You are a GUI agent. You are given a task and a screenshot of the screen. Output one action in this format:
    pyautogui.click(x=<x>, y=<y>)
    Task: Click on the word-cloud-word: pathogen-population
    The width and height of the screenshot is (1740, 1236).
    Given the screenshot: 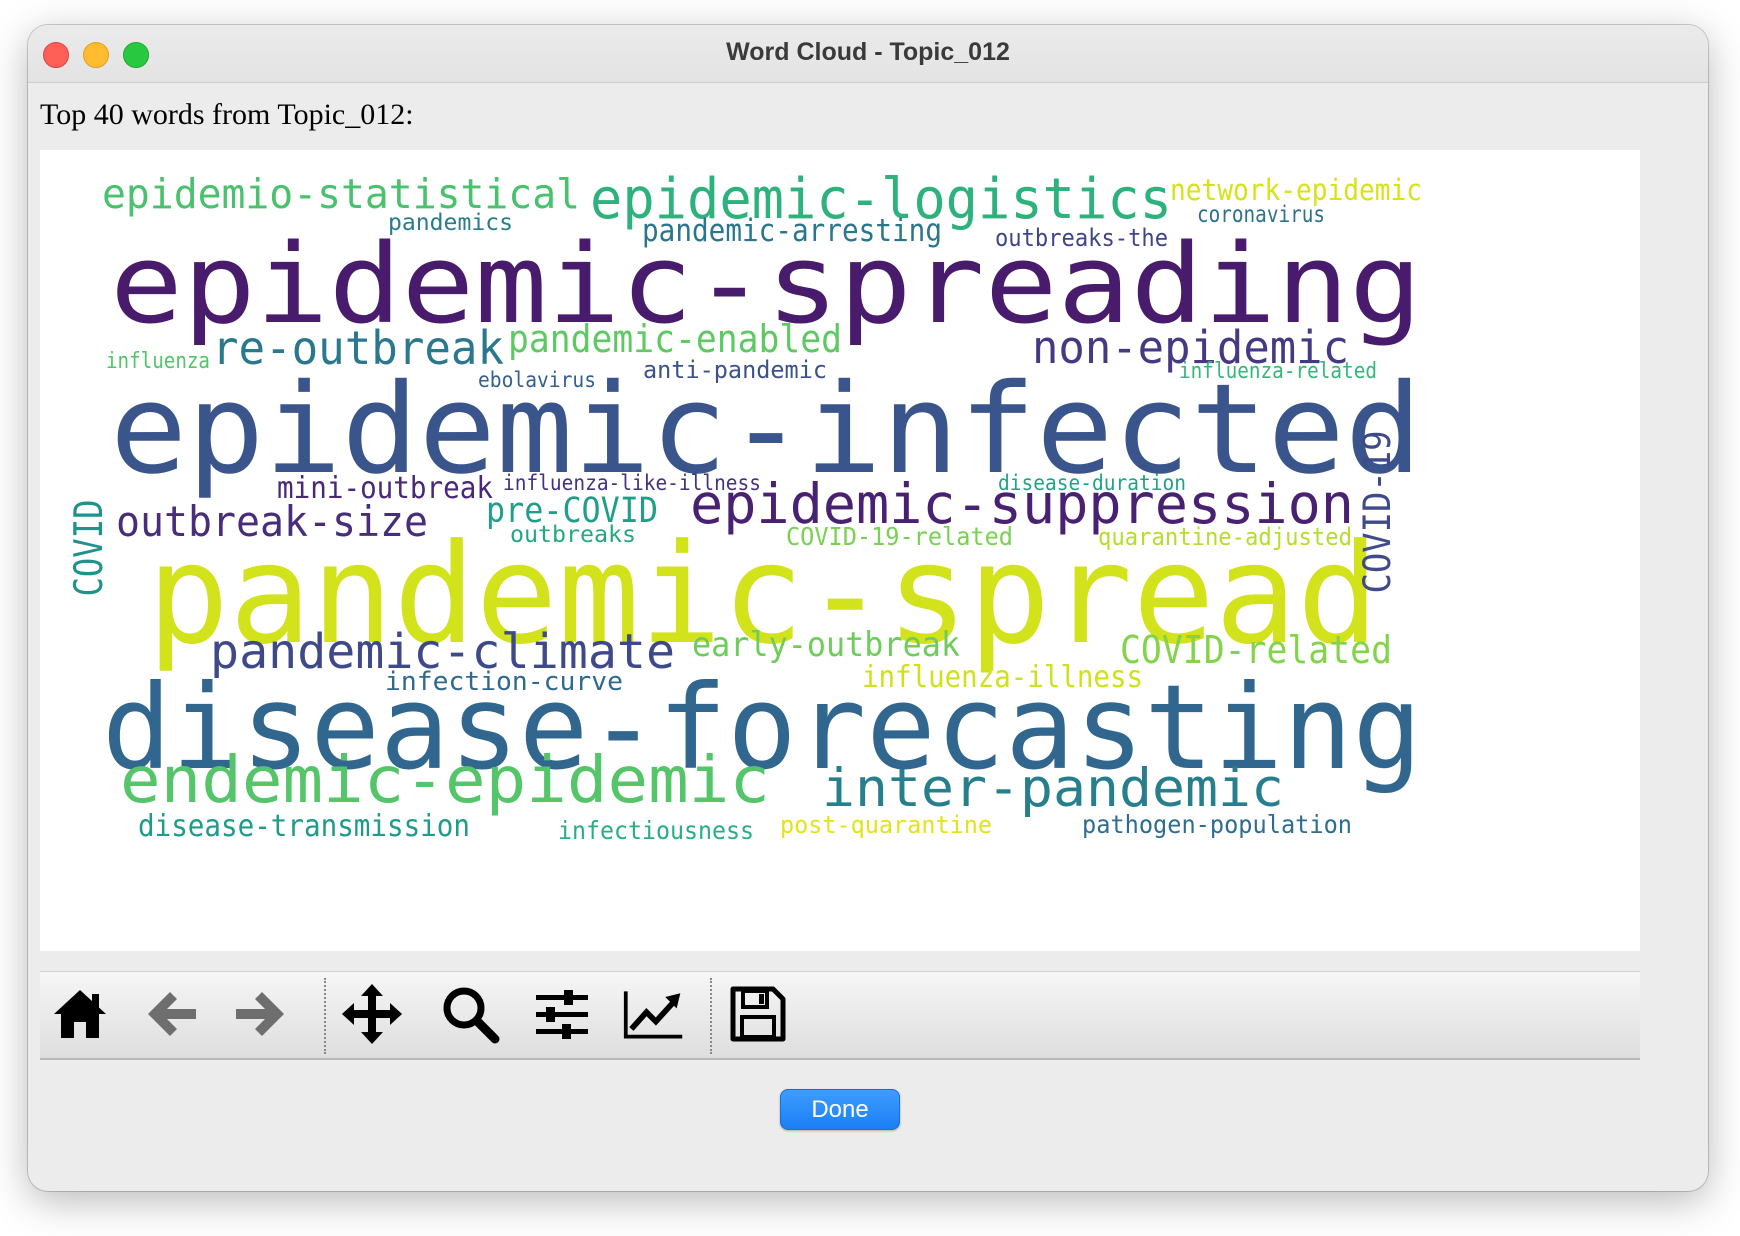 What is the action you would take?
    pyautogui.click(x=1217, y=824)
    